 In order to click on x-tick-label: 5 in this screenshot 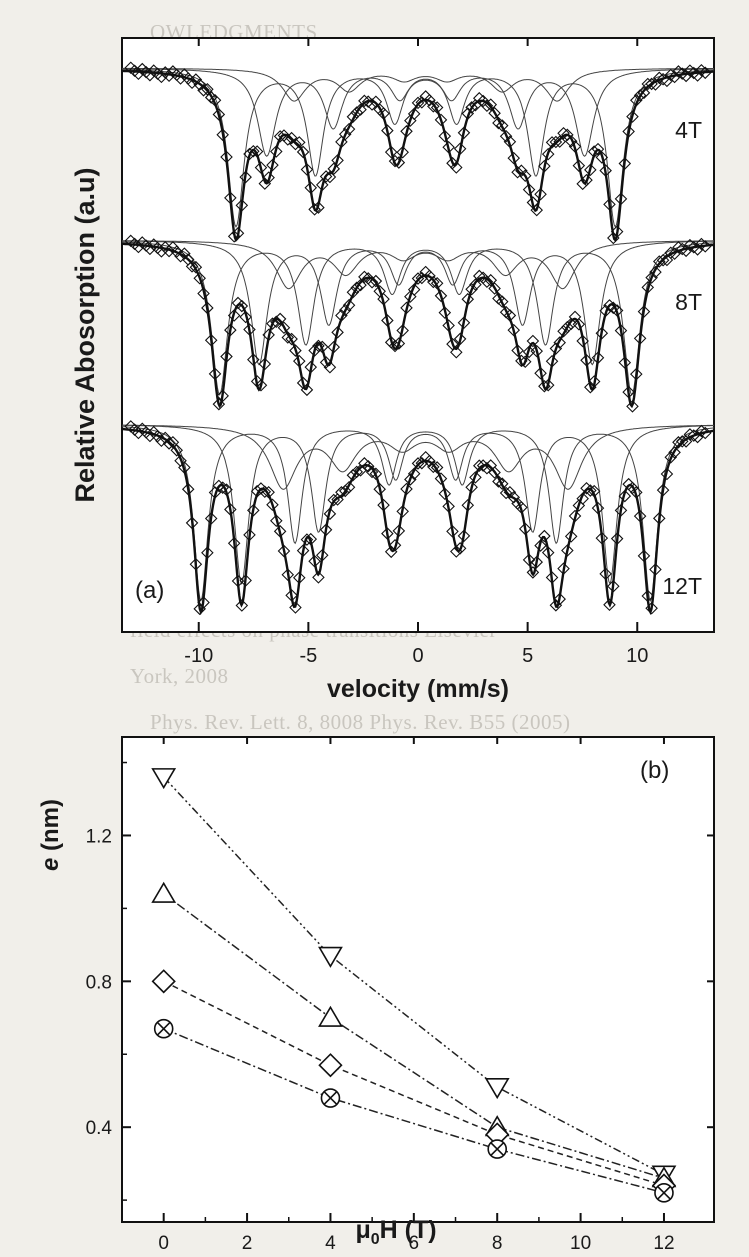, I will do `click(527, 656)`.